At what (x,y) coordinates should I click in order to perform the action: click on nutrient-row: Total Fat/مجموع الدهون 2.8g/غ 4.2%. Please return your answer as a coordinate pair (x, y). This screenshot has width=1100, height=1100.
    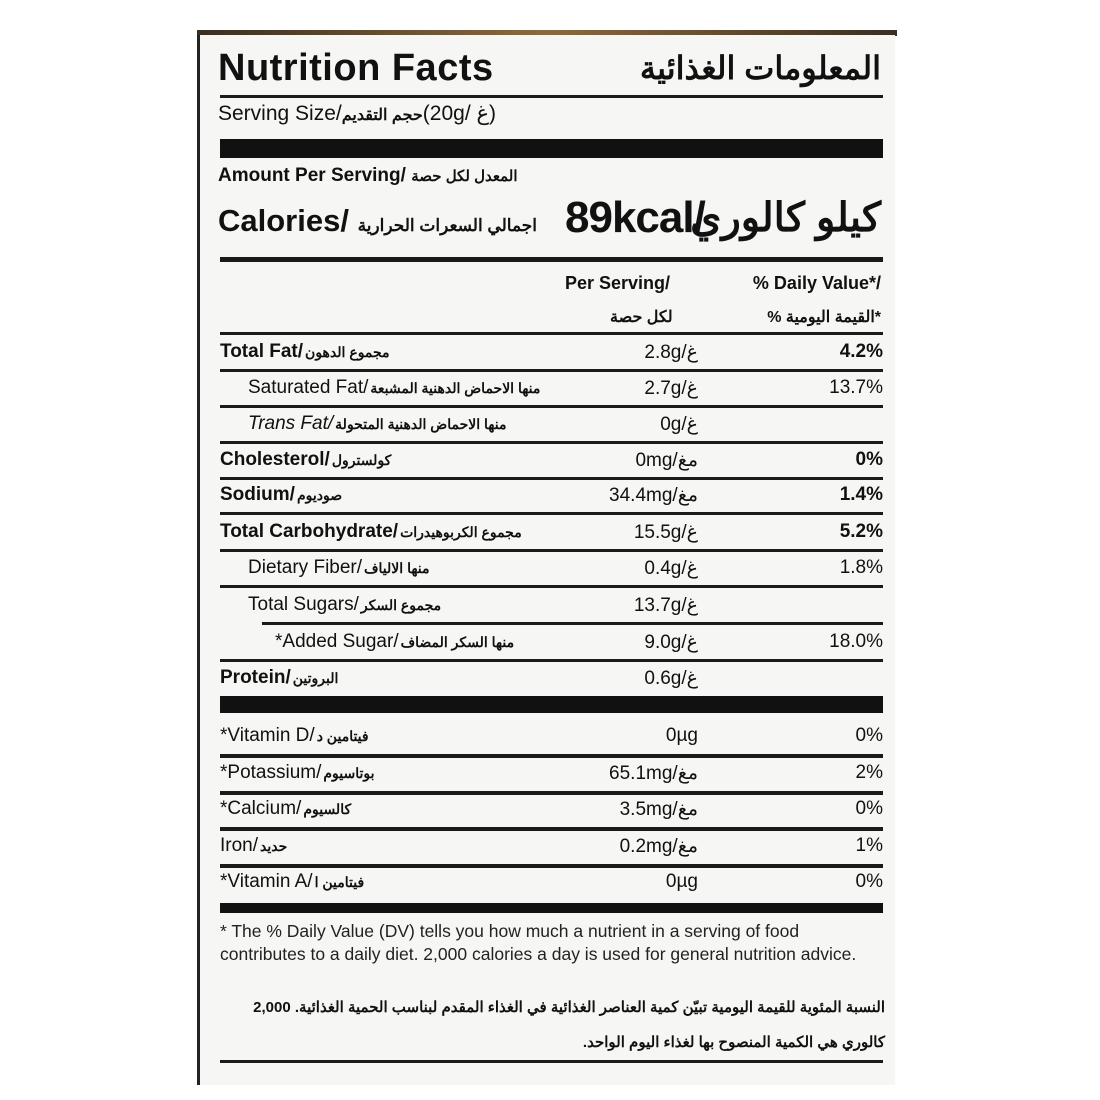
    Looking at the image, I should click on (551, 353).